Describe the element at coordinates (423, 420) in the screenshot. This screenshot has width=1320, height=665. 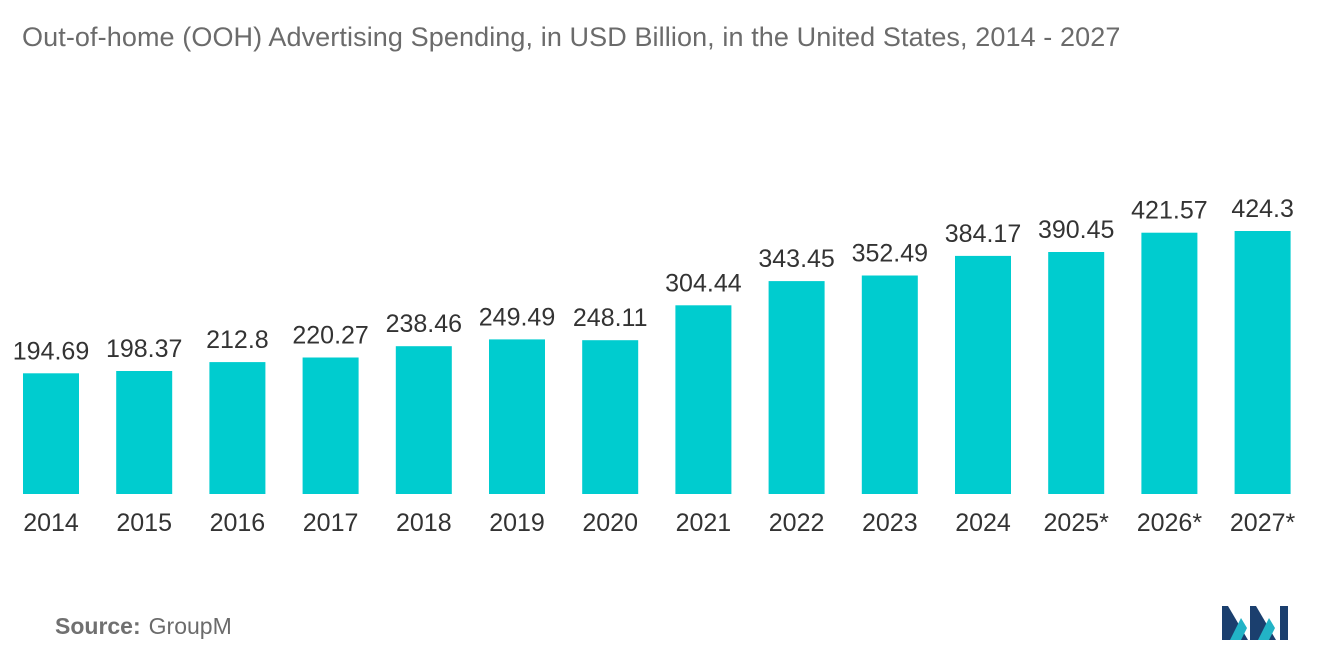
I see `bar-2018` at that location.